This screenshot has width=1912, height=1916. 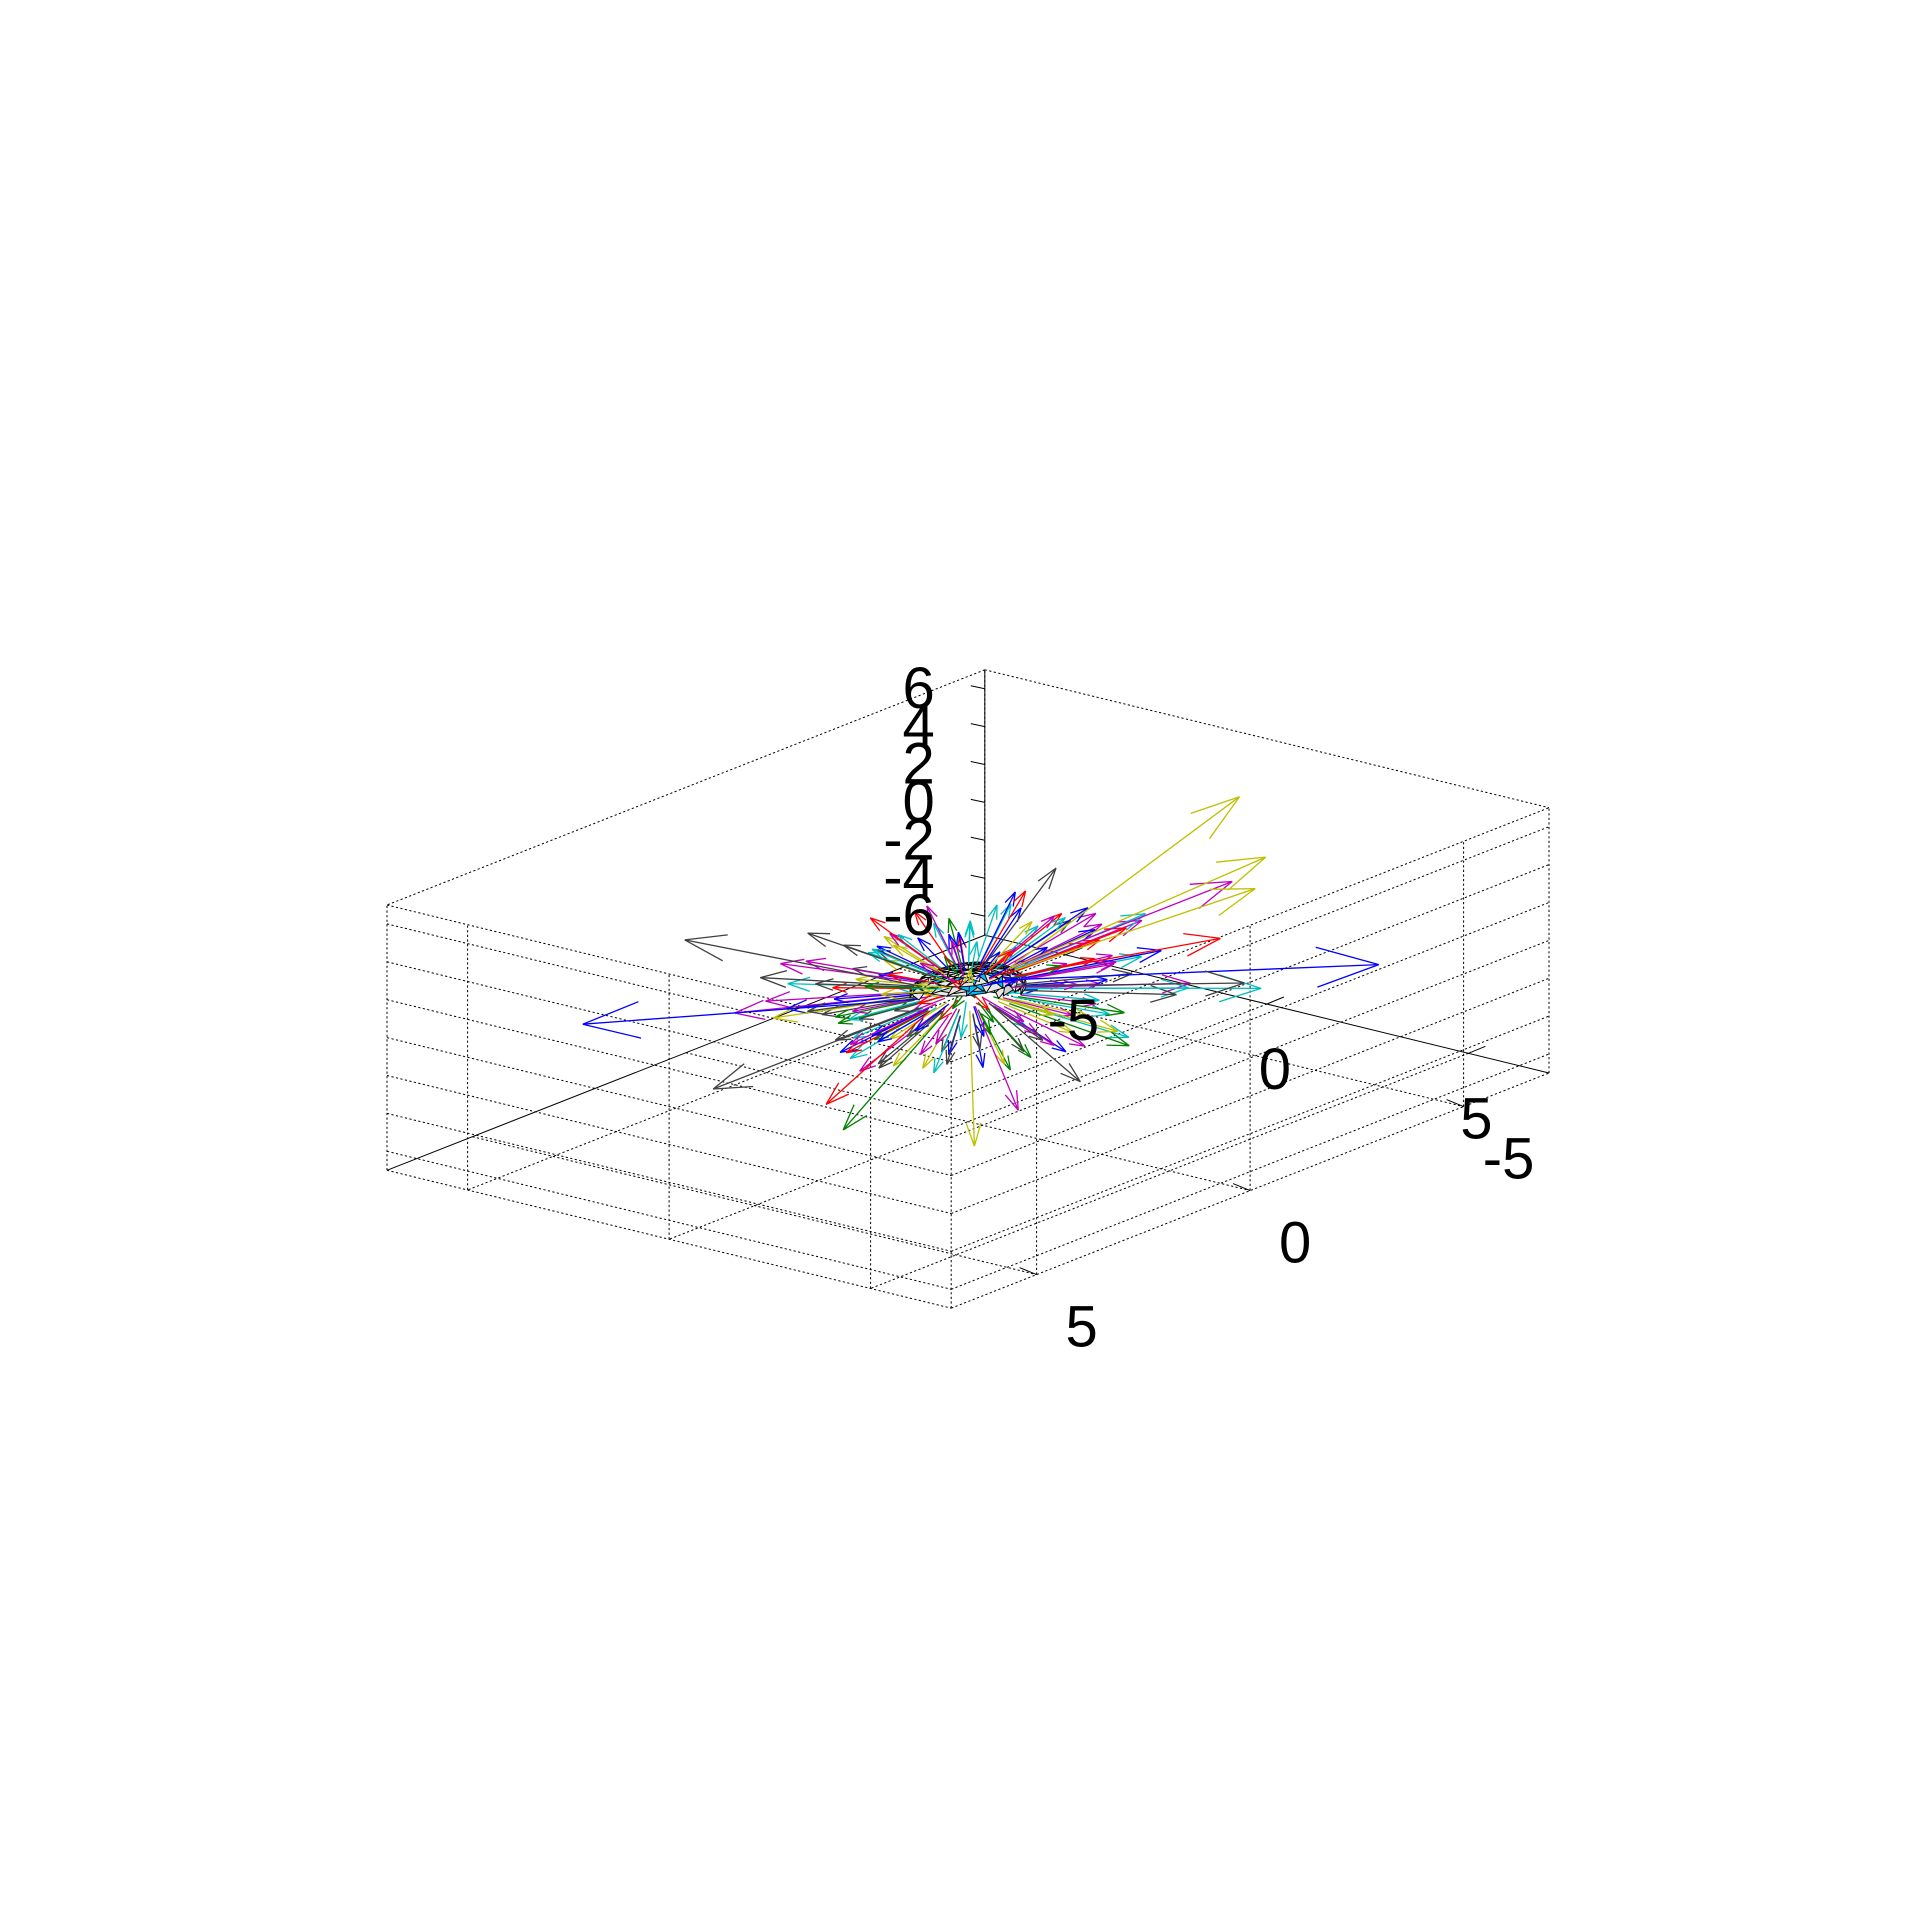 I want to click on sphere-facet, so click(x=977, y=971).